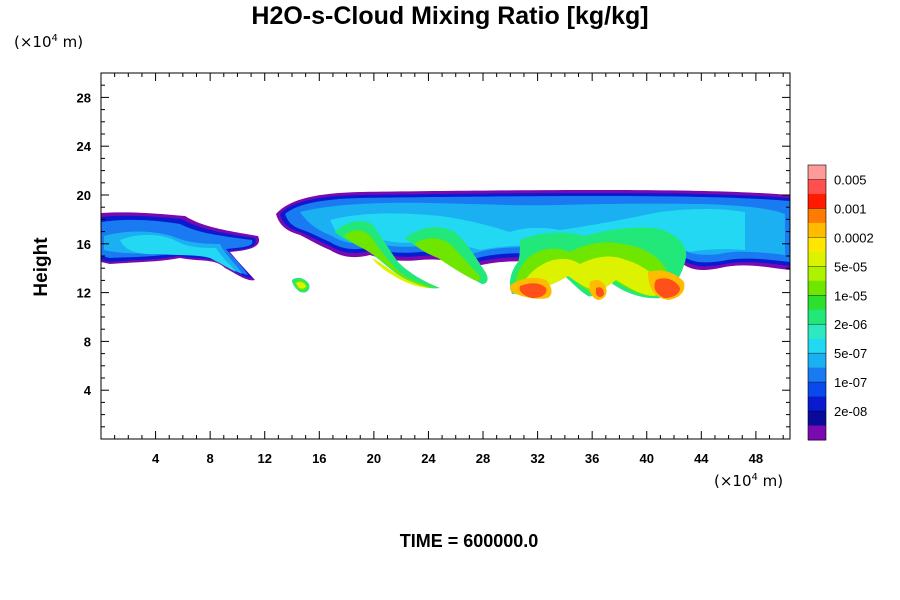  I want to click on cloud-level-0.001, so click(599, 288).